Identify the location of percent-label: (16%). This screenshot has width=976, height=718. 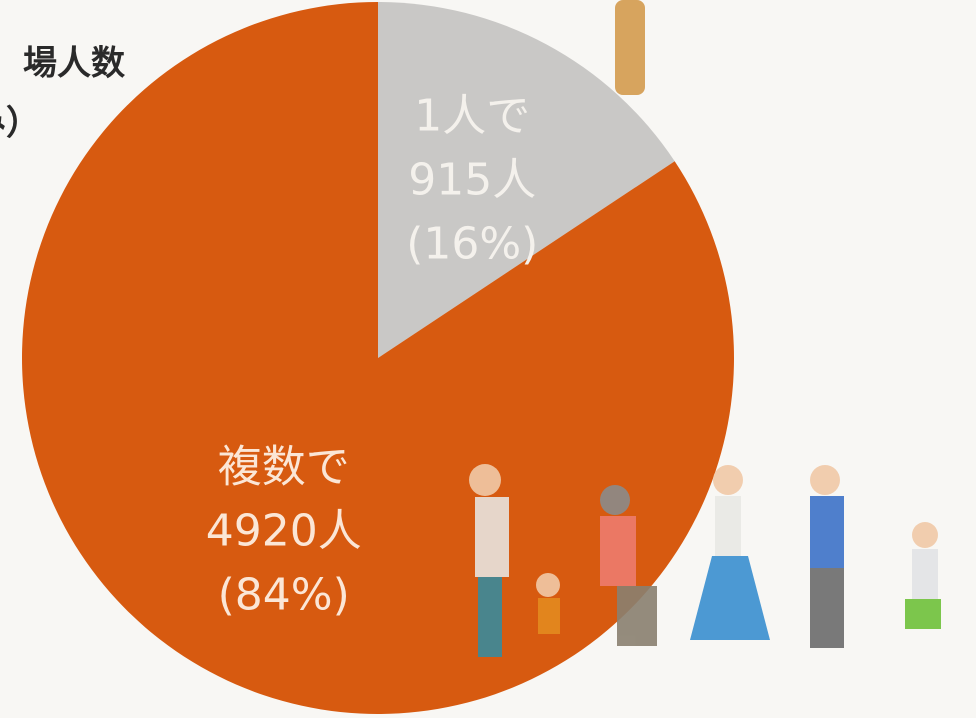
(472, 243).